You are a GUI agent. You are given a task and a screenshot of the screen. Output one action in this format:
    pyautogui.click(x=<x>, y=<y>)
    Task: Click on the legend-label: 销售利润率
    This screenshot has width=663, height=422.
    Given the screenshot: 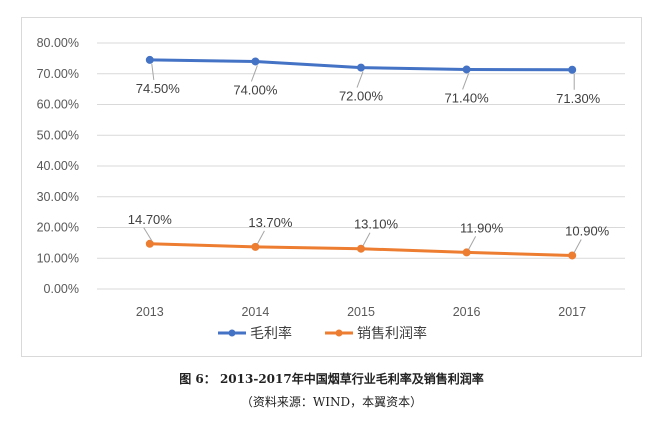 What is the action you would take?
    pyautogui.click(x=392, y=333)
    